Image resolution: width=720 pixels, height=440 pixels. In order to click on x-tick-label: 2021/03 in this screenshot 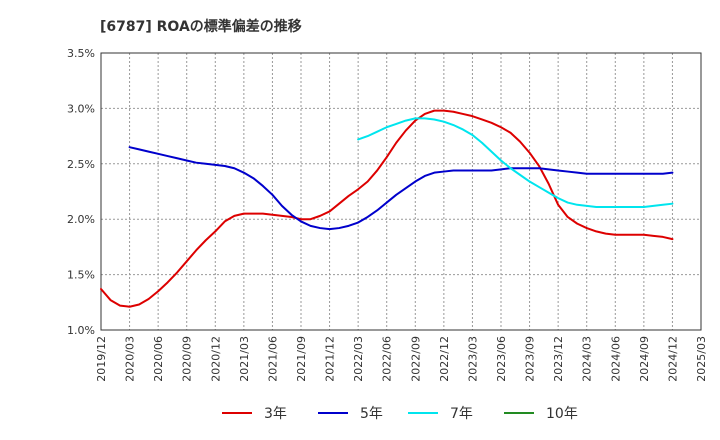, I will do `click(244, 359)`.